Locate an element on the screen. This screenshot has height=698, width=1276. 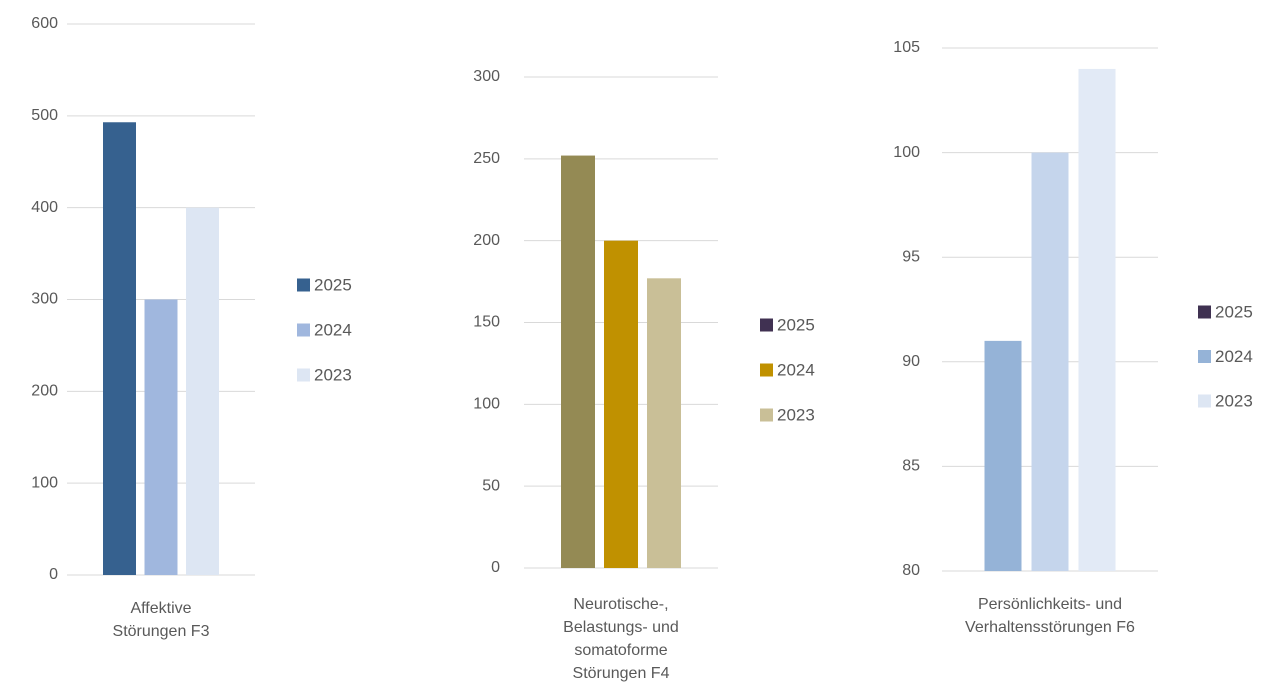
y-tick-label: 500 is located at coordinates (44, 115).